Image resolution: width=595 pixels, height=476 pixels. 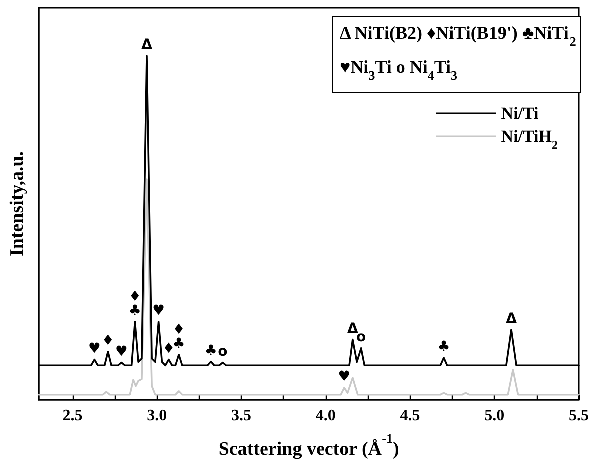 What do you see at coordinates (579, 416) in the screenshot?
I see `x-tick-label: 5.5` at bounding box center [579, 416].